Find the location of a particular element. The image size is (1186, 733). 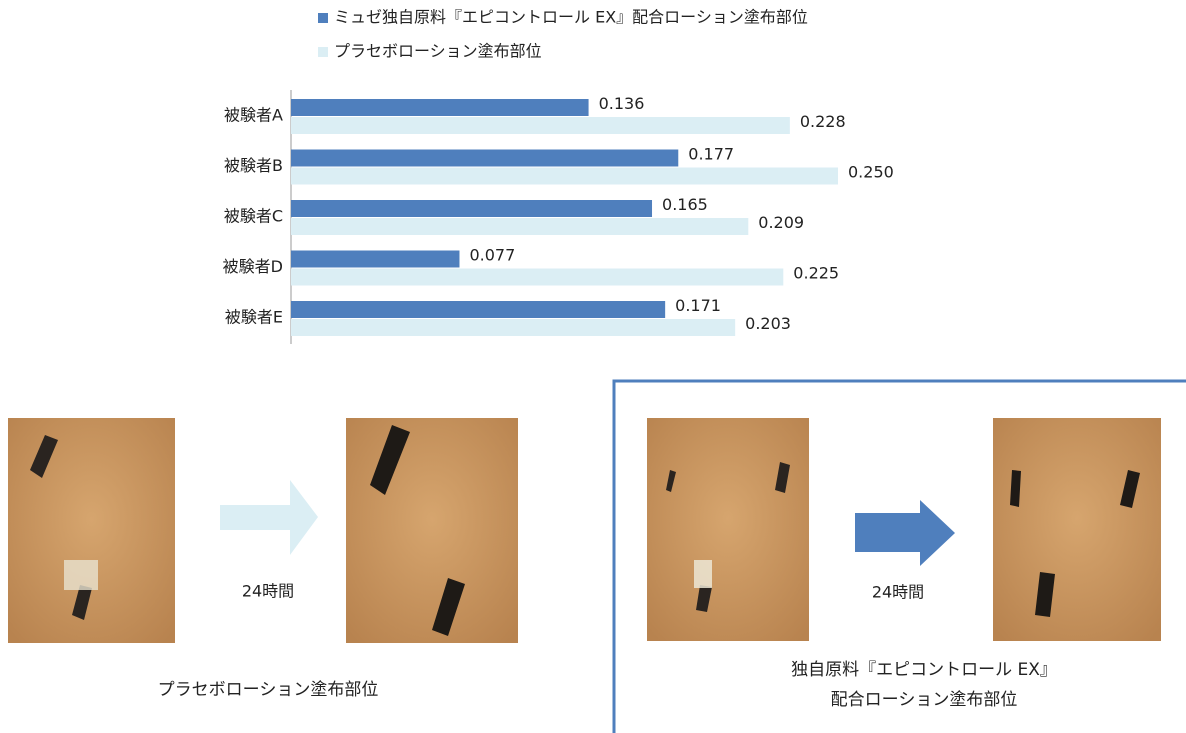

category-label: 被験者B is located at coordinates (253, 165).